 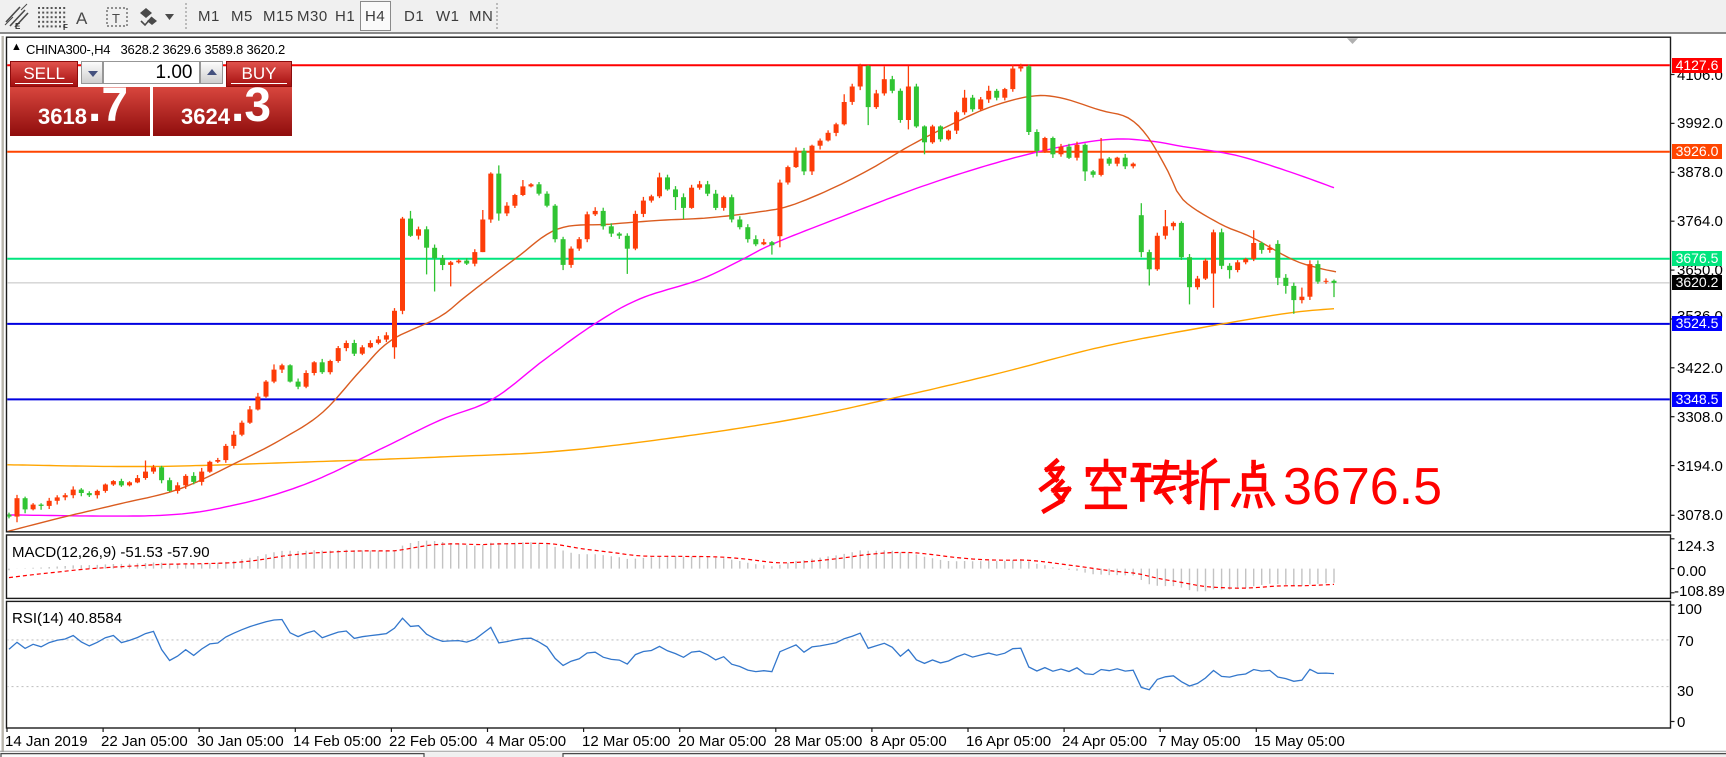 What do you see at coordinates (18, 26) in the screenshot?
I see `svg-text: E` at bounding box center [18, 26].